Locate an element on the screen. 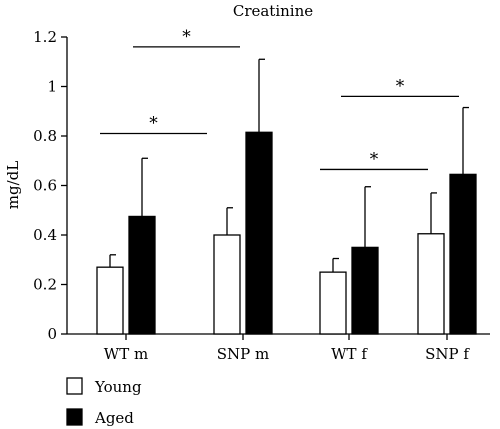 The image size is (500, 429). legend: Young Aged is located at coordinates (104, 402).